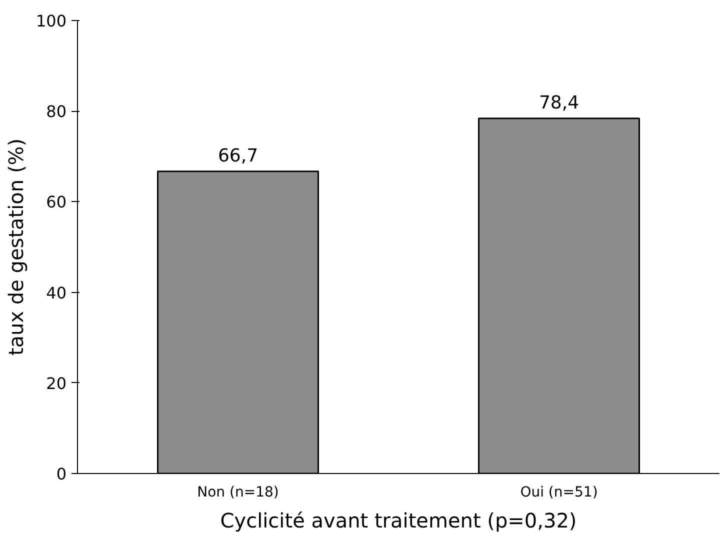 Image resolution: width=723 pixels, height=535 pixels. Describe the element at coordinates (56, 112) in the screenshot. I see `y-tick-label: 80` at that location.